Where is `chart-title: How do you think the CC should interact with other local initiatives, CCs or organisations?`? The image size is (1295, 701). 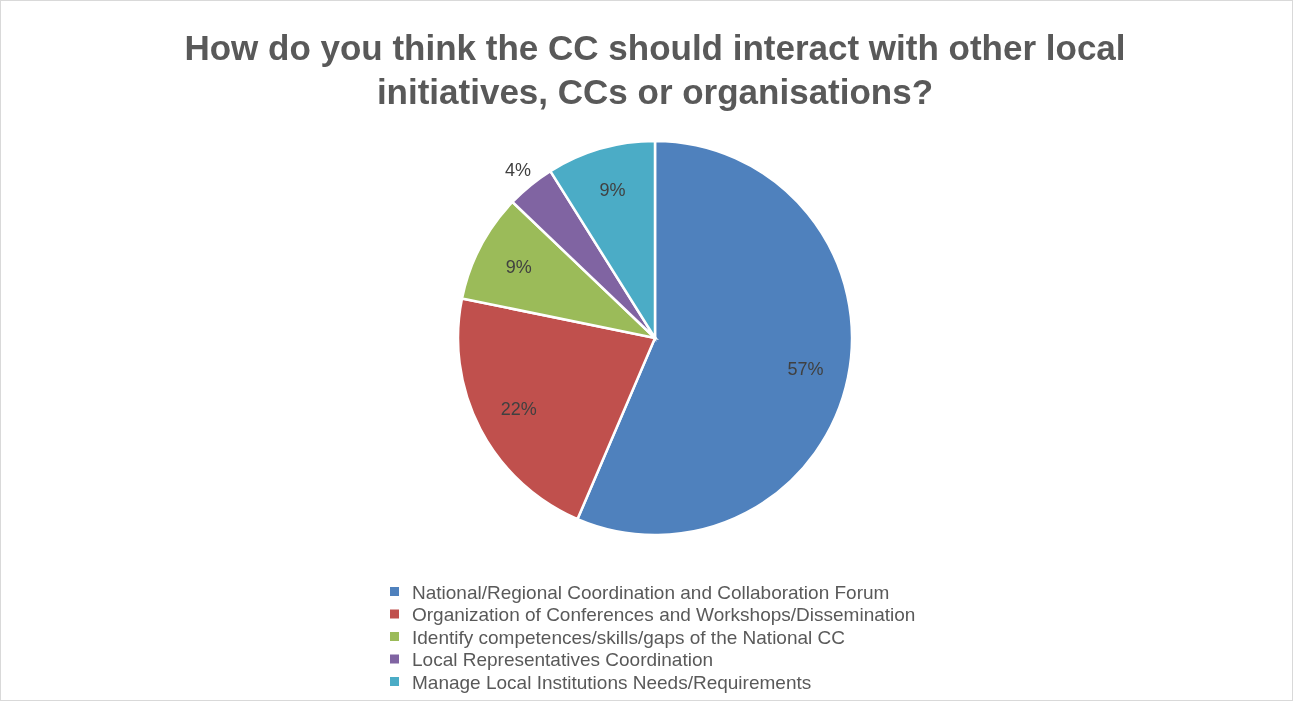
chart-title: How do you think the CC should interact with other local initiatives, CCs or organisations? is located at coordinates (655, 69).